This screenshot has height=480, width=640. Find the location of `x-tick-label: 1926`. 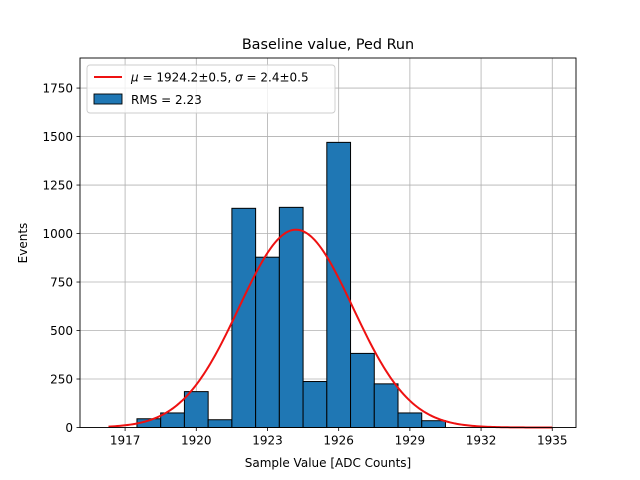

x-tick-label: 1926 is located at coordinates (338, 441).